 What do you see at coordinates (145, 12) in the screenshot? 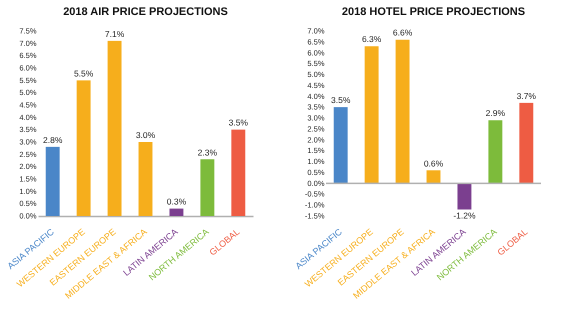
I see `chart-title: 2018 AIR PRICE PROJECTIONS` at bounding box center [145, 12].